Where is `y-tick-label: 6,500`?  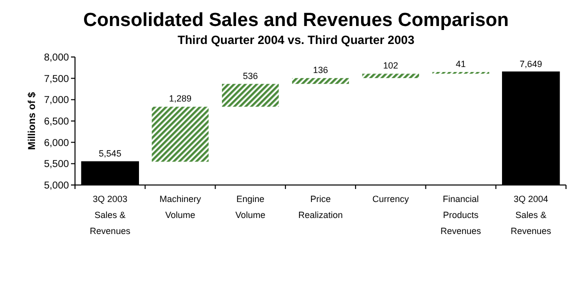
y-tick-label: 6,500 is located at coordinates (57, 122).